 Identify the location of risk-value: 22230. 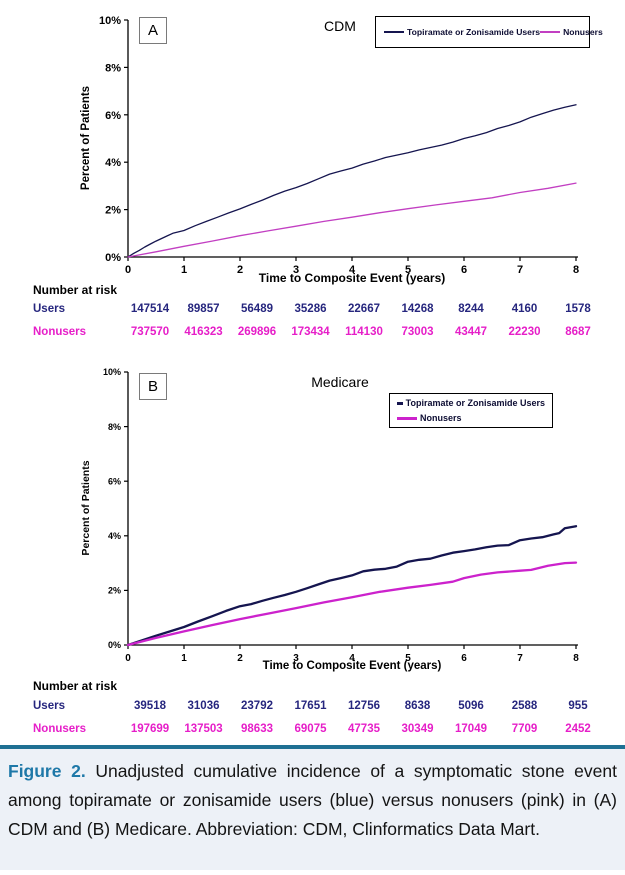
(524, 332).